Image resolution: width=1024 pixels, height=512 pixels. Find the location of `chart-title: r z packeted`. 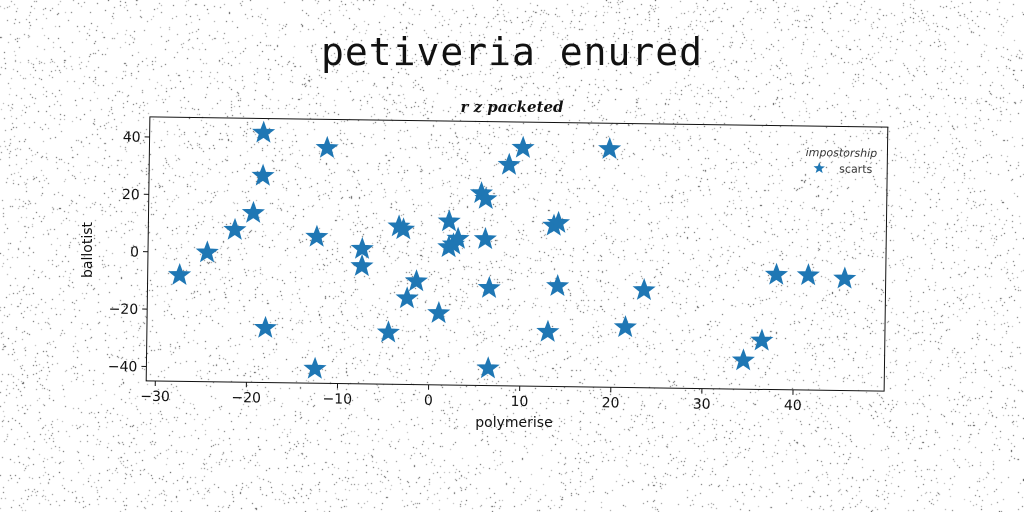

chart-title: r z packeted is located at coordinates (512, 107).